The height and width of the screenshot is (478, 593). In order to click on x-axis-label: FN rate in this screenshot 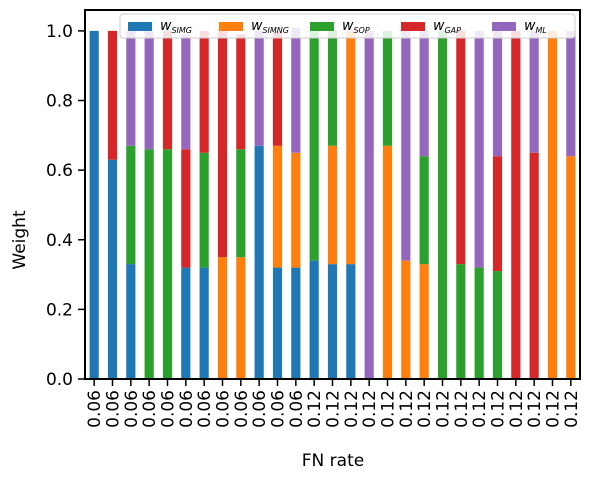, I will do `click(333, 461)`.